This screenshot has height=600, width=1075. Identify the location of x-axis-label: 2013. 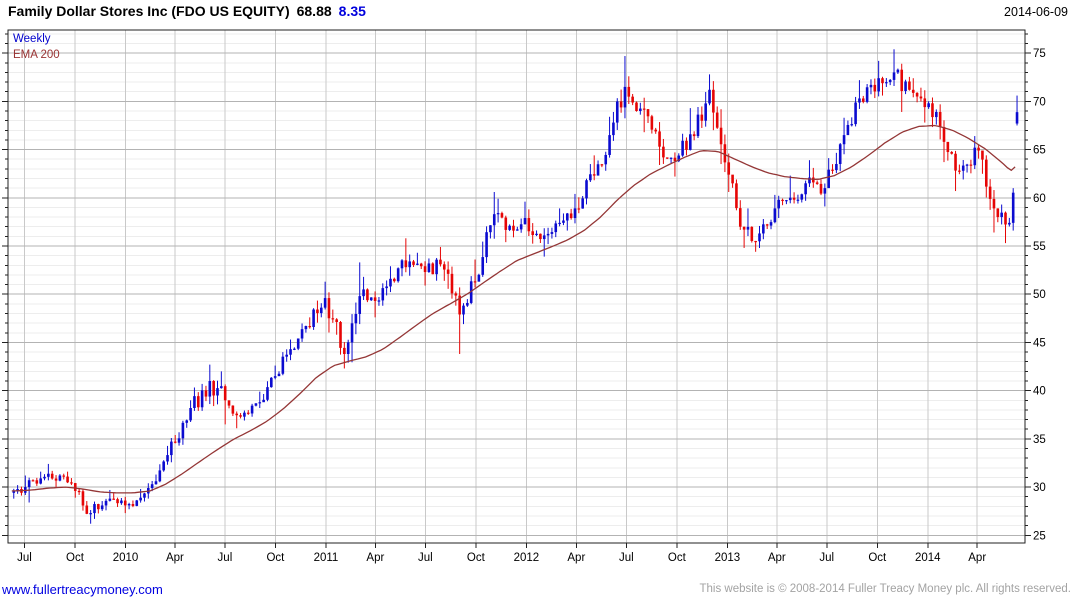
(728, 558).